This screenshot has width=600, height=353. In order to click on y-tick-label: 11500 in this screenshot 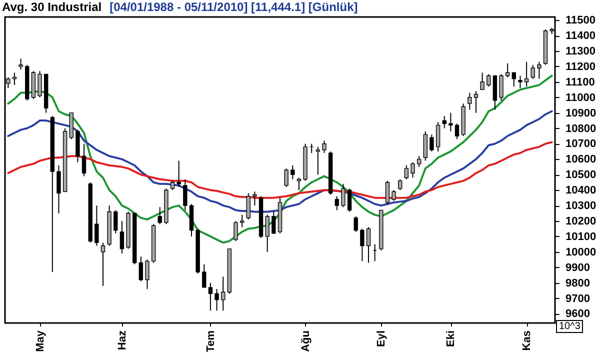, I will do `click(581, 20)`.